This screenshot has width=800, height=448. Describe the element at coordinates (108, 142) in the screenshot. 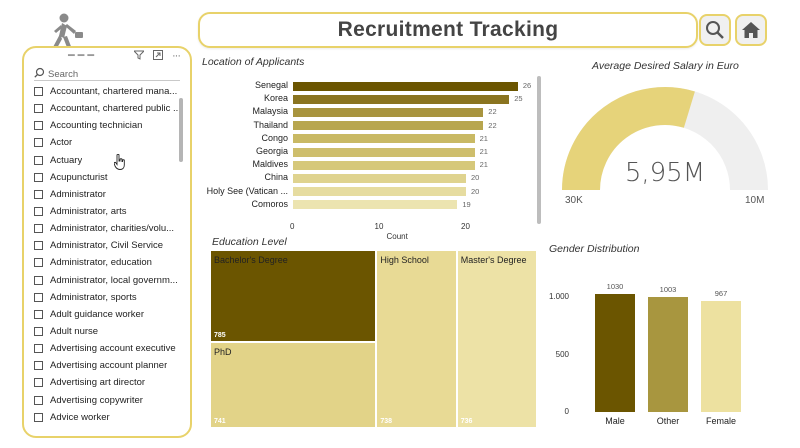

I see `slicer-item: Actor` at that location.